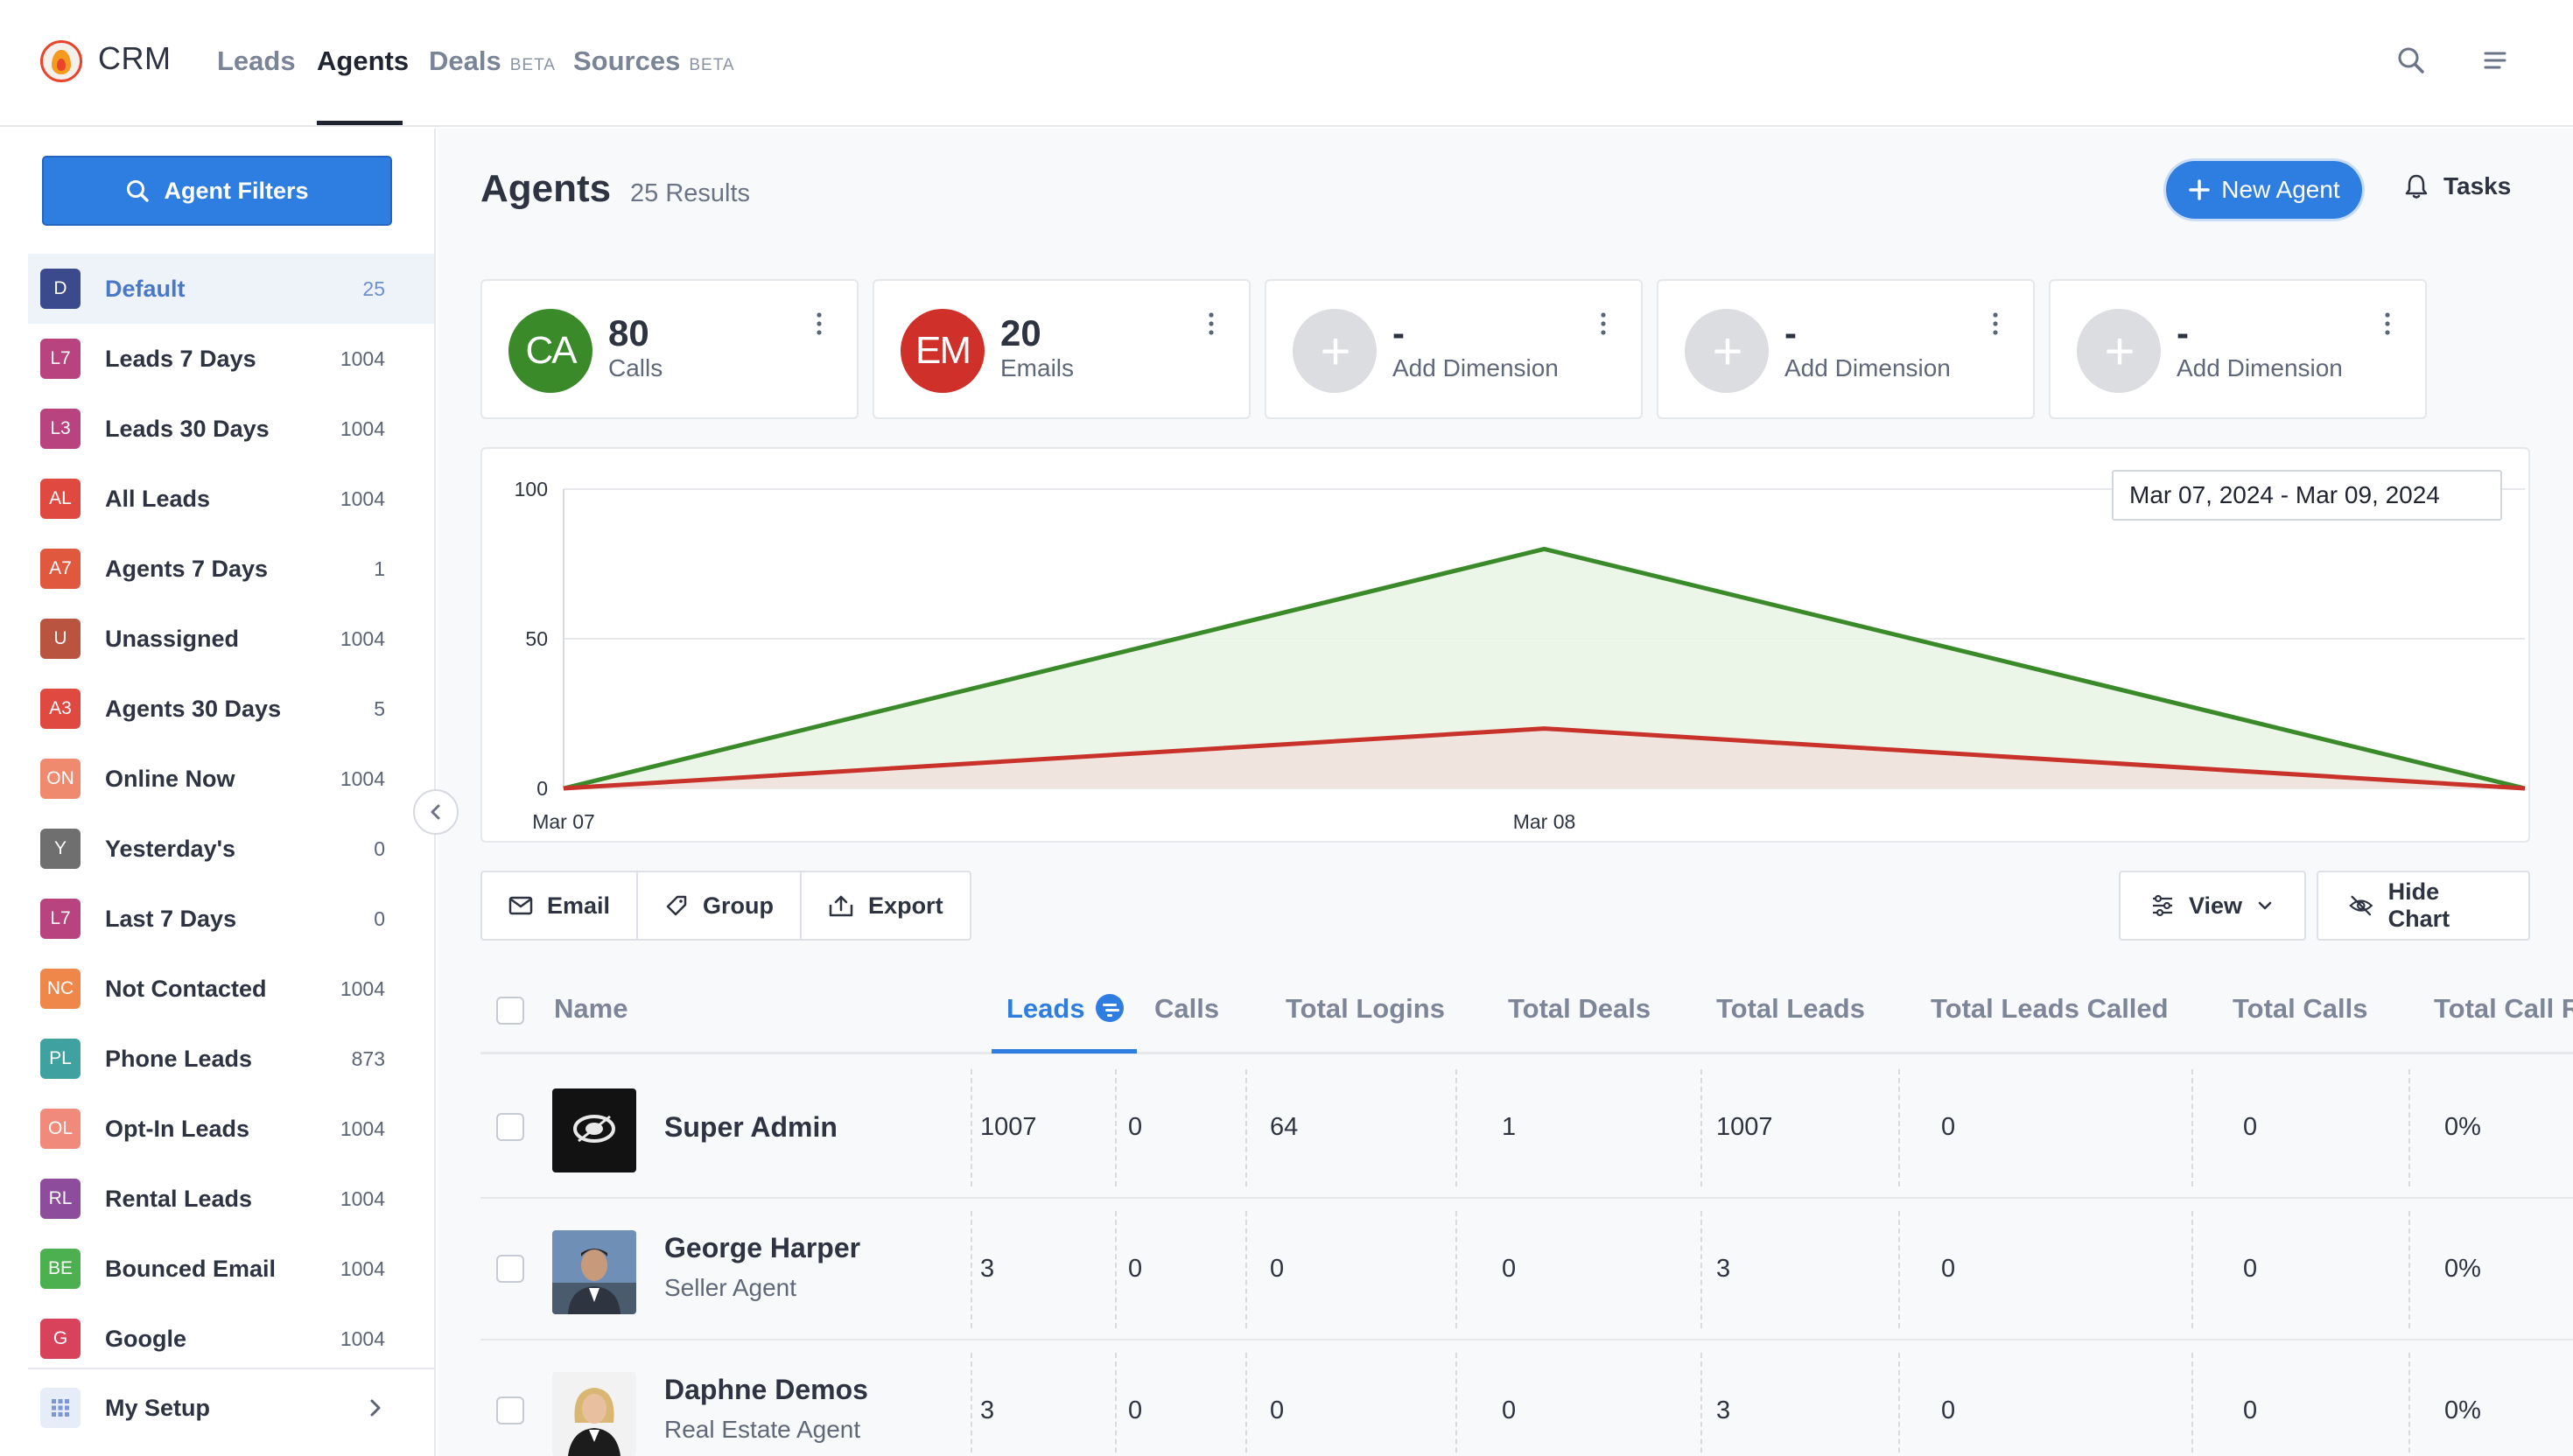  What do you see at coordinates (1509, 1127) in the screenshot?
I see `table-cell: 1` at bounding box center [1509, 1127].